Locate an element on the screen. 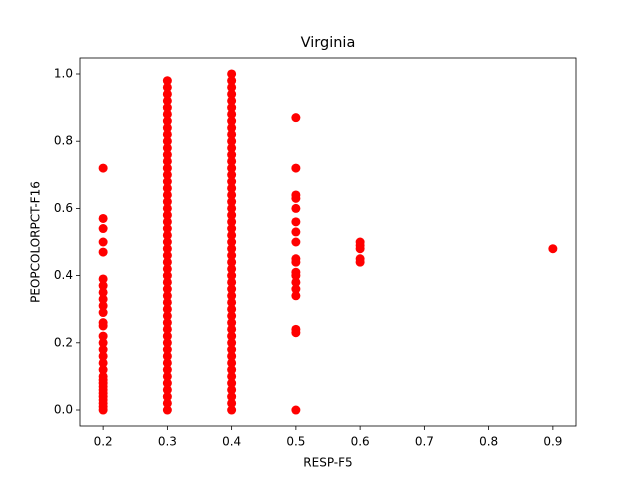 This screenshot has width=640, height=480. y-axis-label: PEOPCOLORPCT-F16 is located at coordinates (36, 242).